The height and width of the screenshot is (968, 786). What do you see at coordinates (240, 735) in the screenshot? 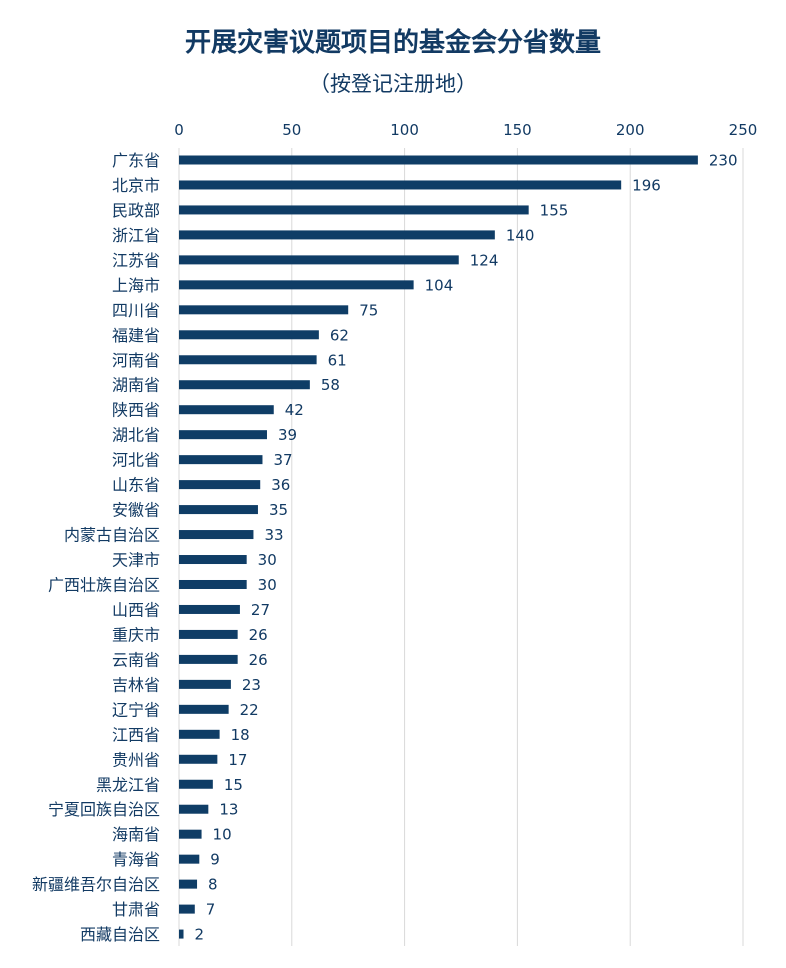
I see `value-label: 18` at bounding box center [240, 735].